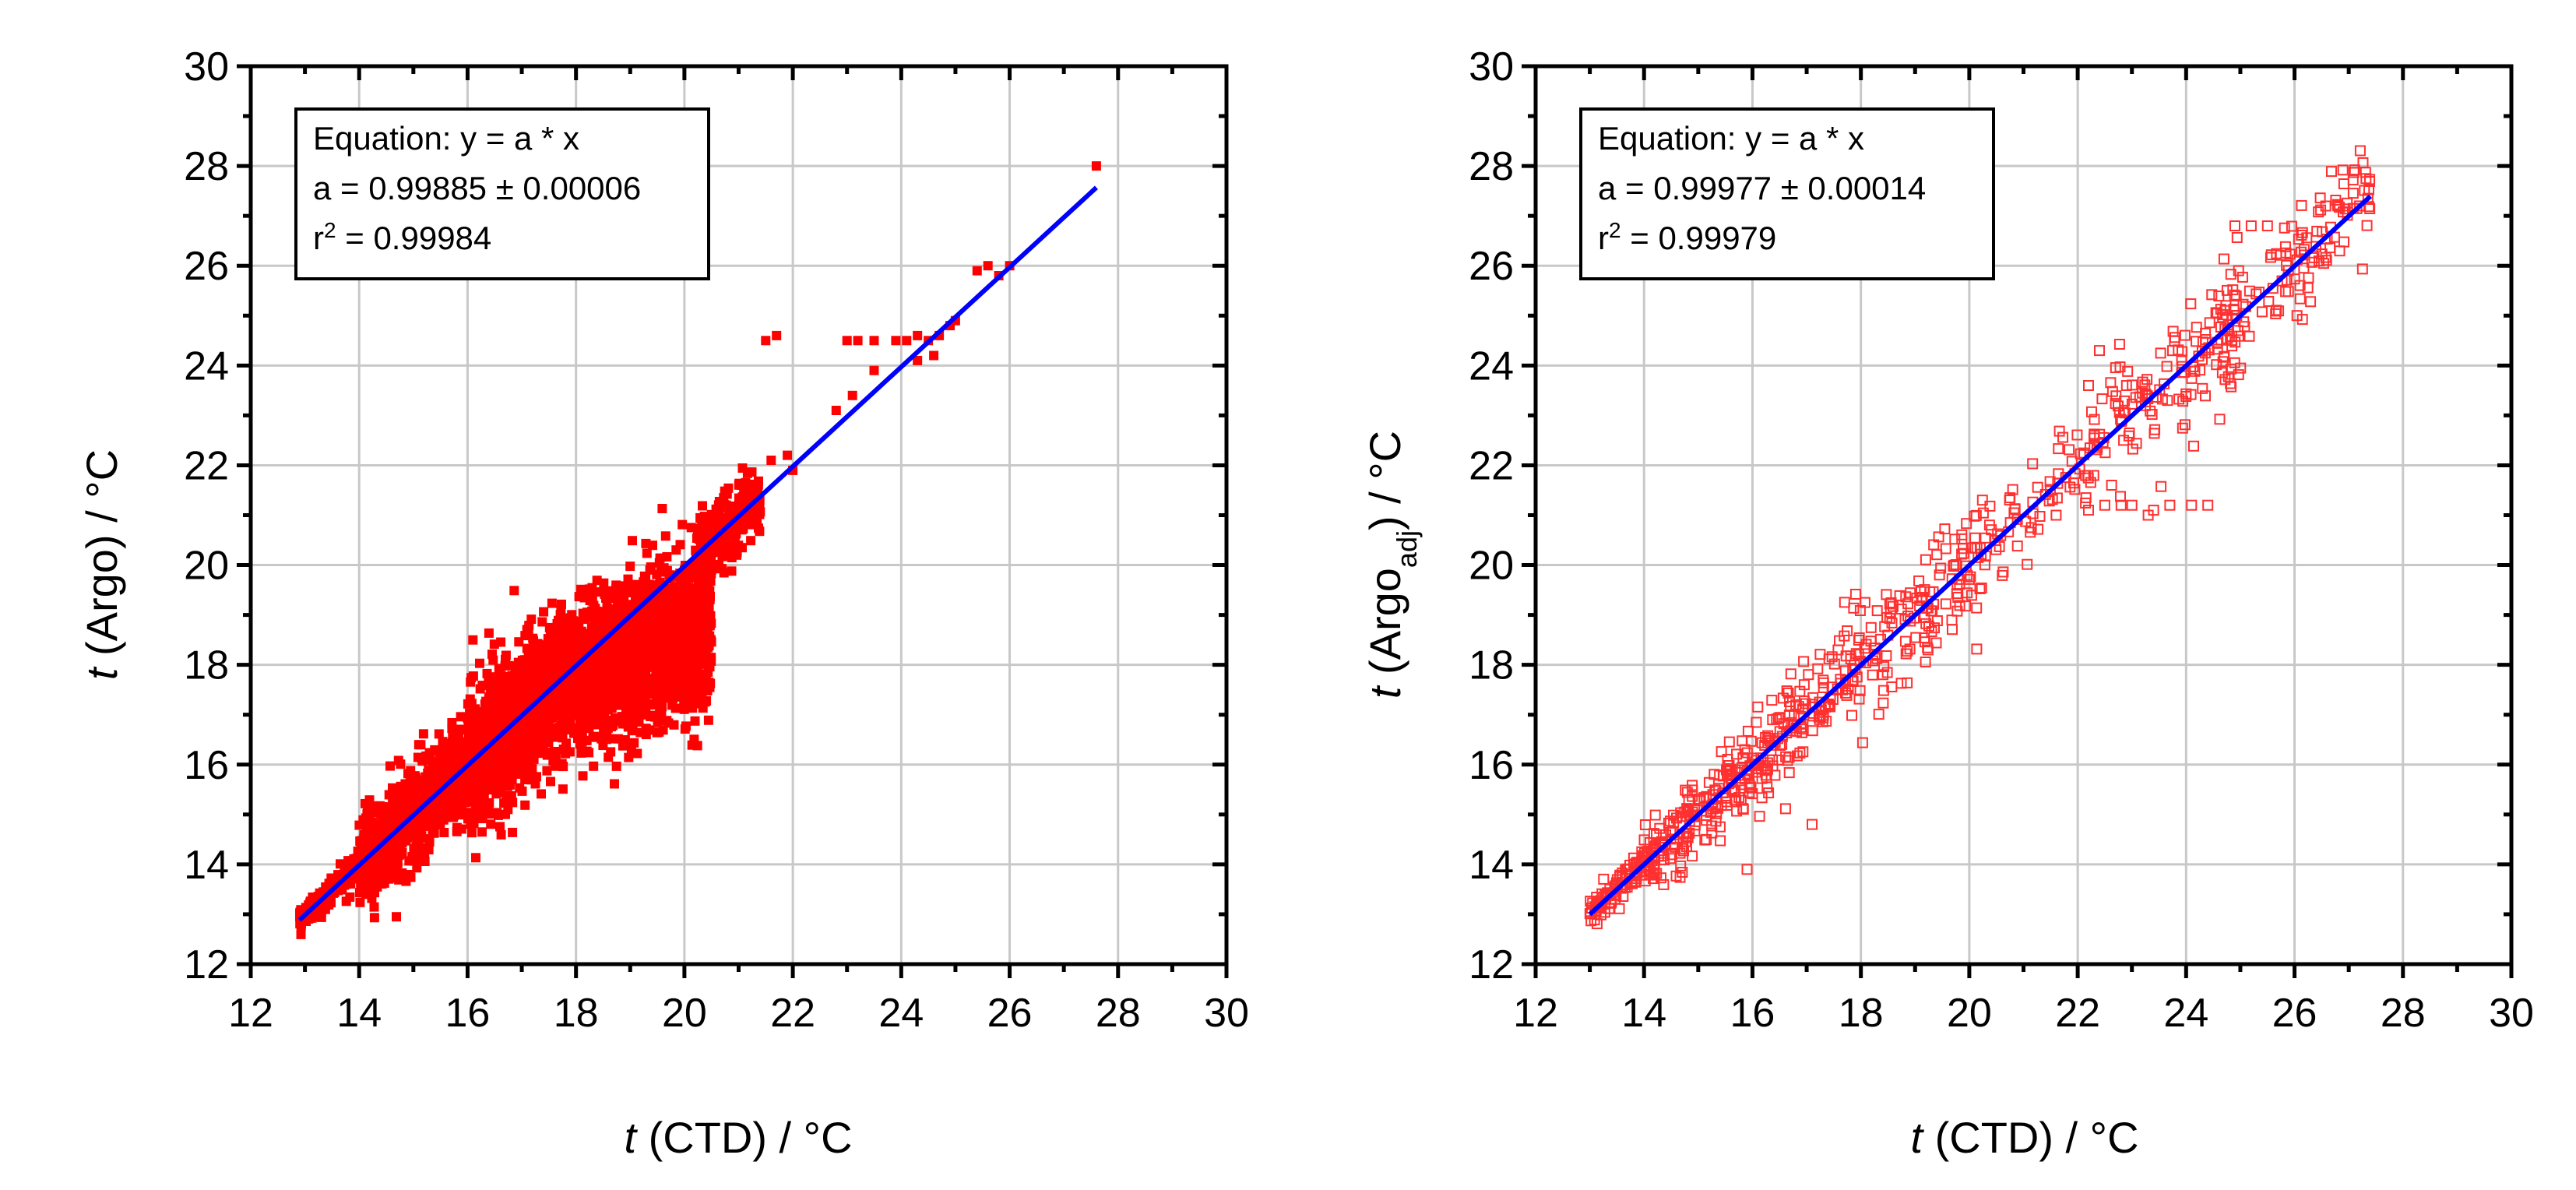 The width and height of the screenshot is (2576, 1190). Describe the element at coordinates (101, 564) in the screenshot. I see `left-y-axis-title: t (Argo) / °C` at that location.